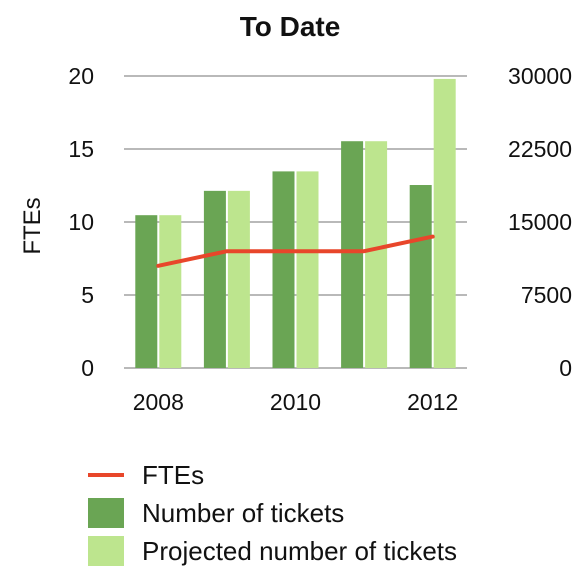 This screenshot has height=576, width=578. I want to click on legend-label-number-of-tickets: Number of tickets, so click(243, 512).